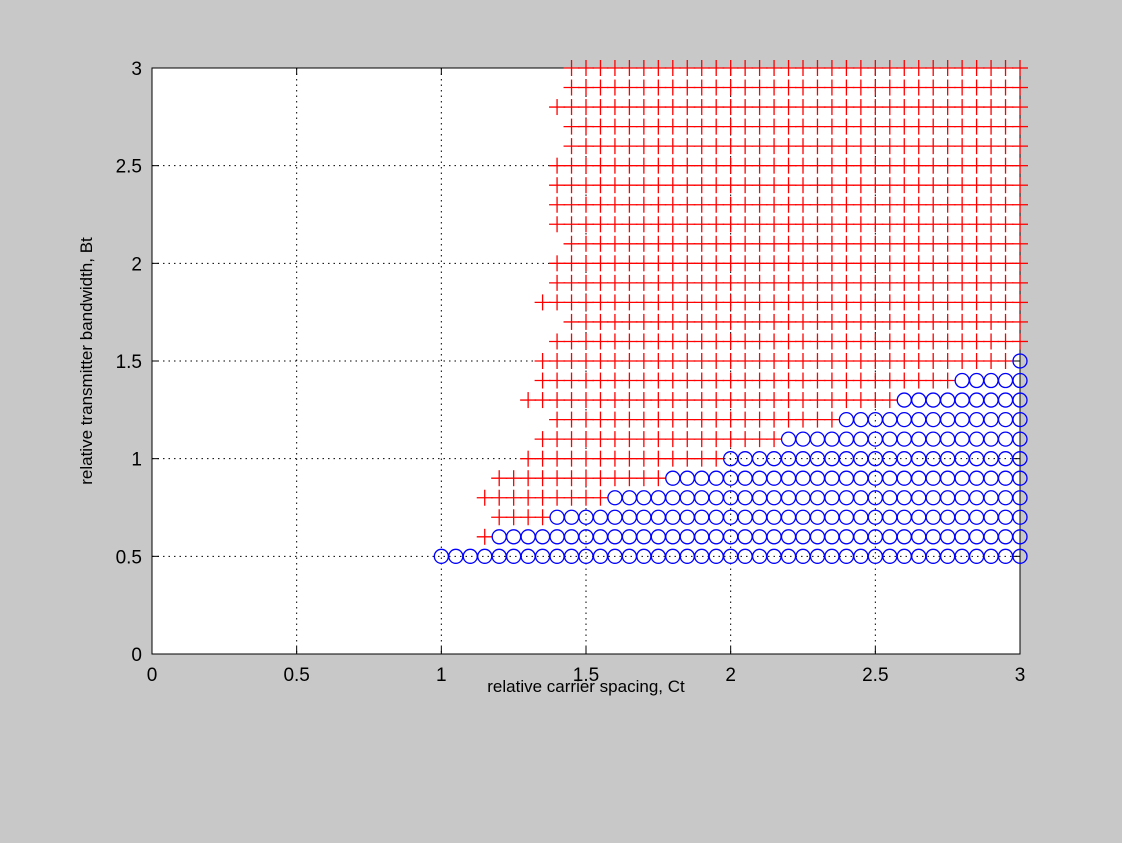 The height and width of the screenshot is (843, 1122). Describe the element at coordinates (136, 69) in the screenshot. I see `y-tick-label: 3` at that location.